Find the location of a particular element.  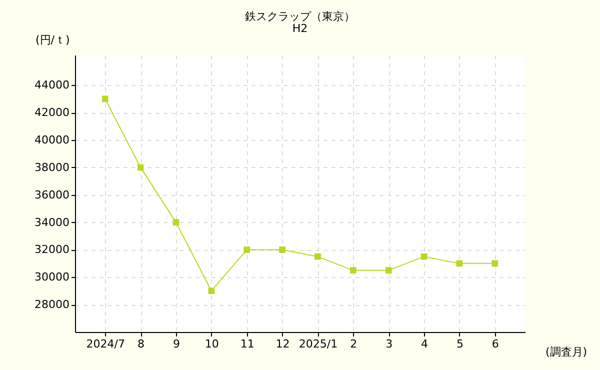

y-tick-label: 34000 is located at coordinates (52, 222).